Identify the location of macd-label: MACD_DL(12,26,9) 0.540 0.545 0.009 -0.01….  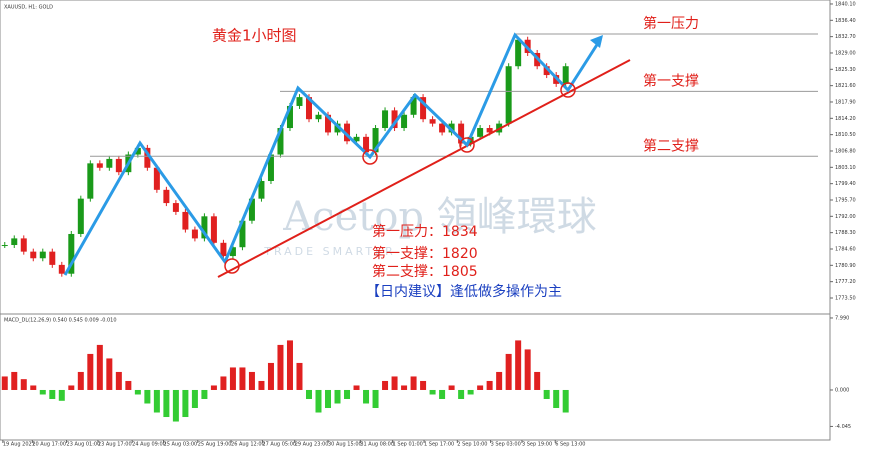
(60, 321).